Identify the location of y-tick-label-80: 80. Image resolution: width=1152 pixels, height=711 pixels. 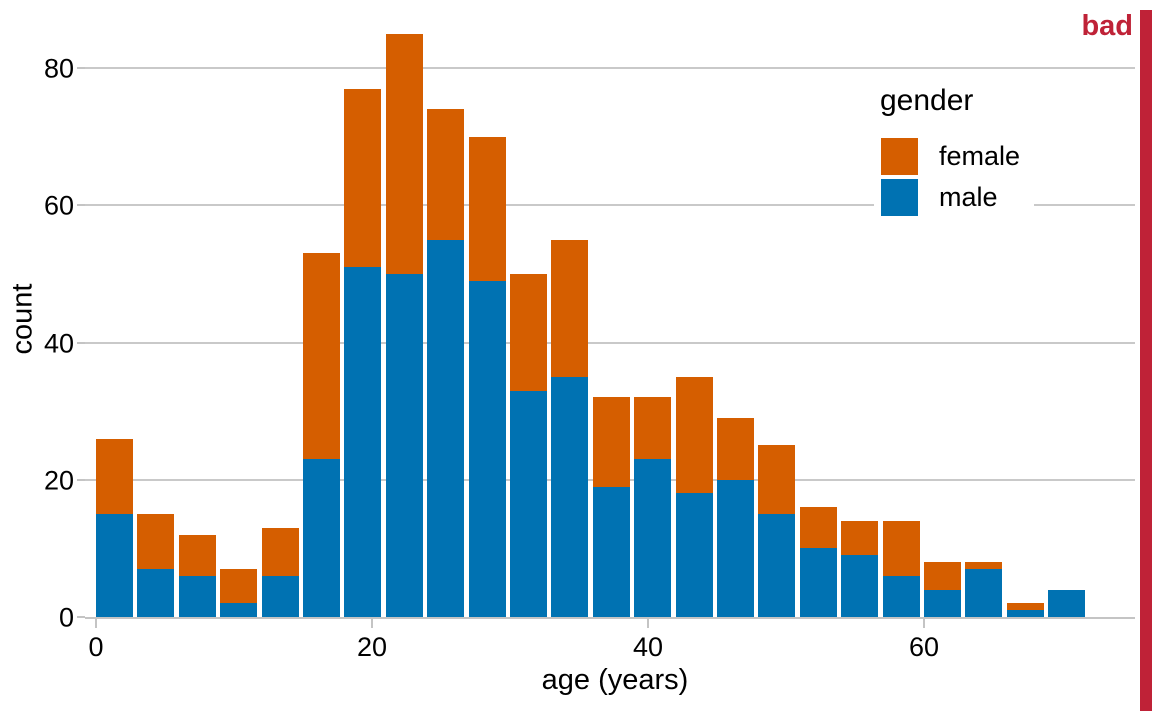
(58, 68).